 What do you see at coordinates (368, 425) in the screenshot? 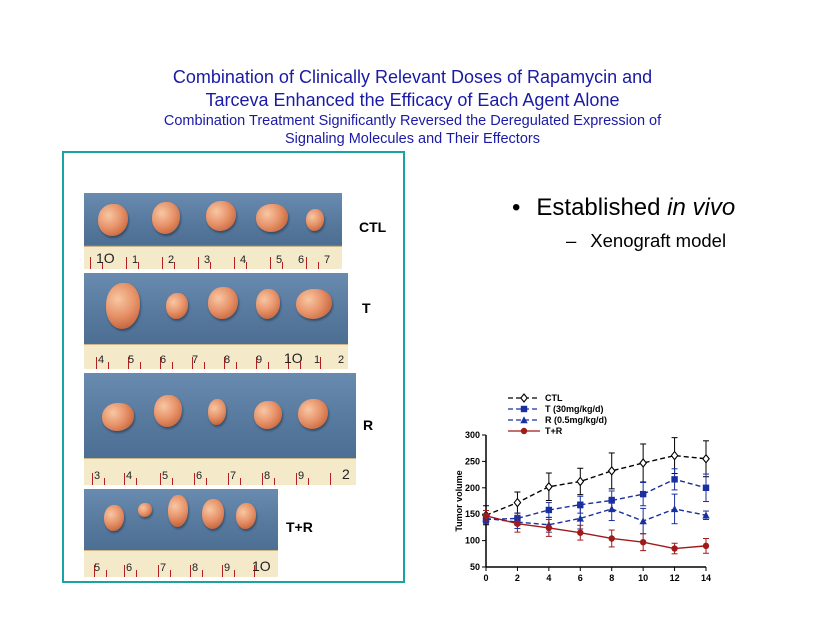
I see `group-label-r: R` at bounding box center [368, 425].